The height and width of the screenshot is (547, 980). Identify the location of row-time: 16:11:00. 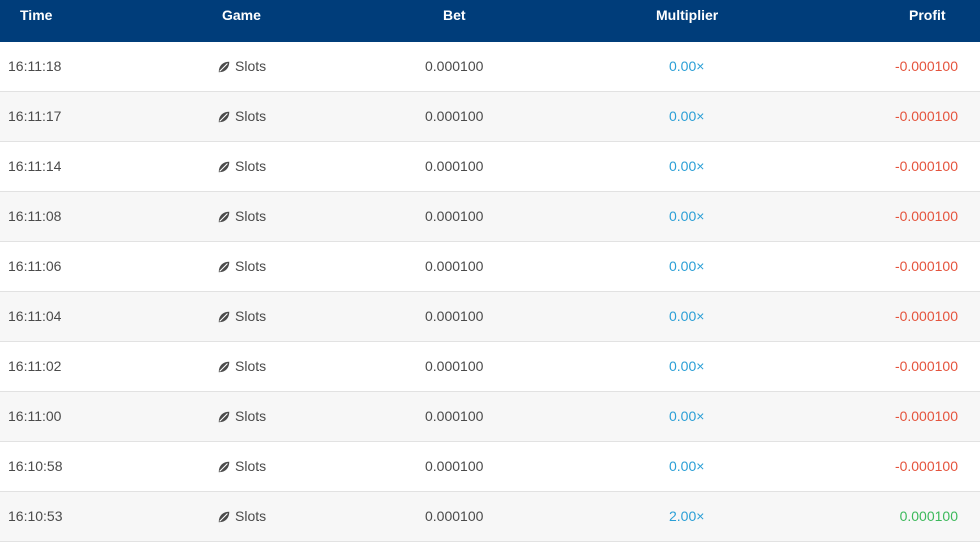
(35, 416).